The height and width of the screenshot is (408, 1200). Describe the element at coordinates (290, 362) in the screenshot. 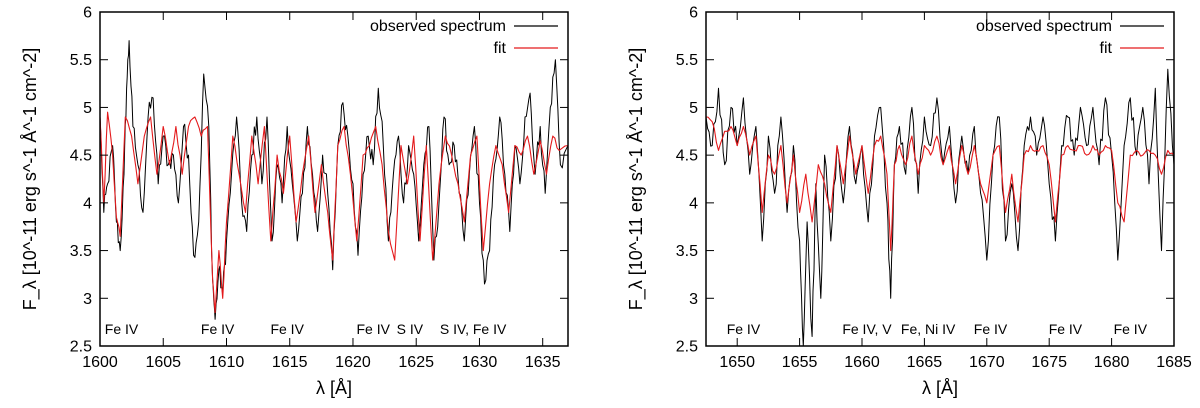

I see `x-tick-label: 1615` at that location.